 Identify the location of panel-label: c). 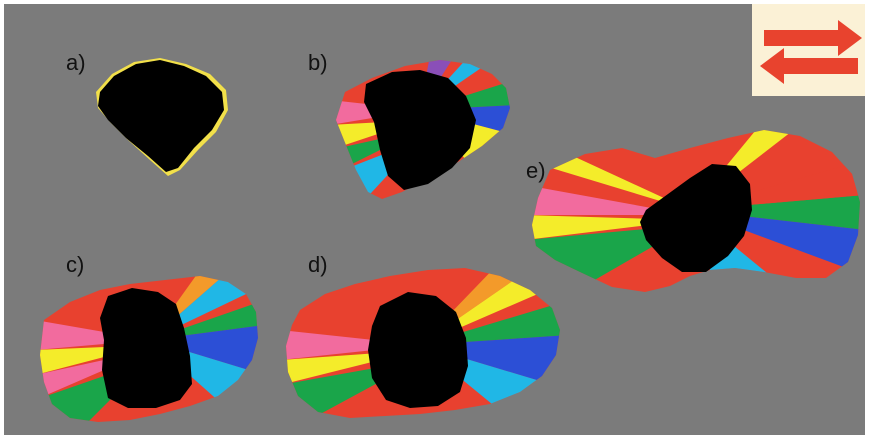
(75, 264).